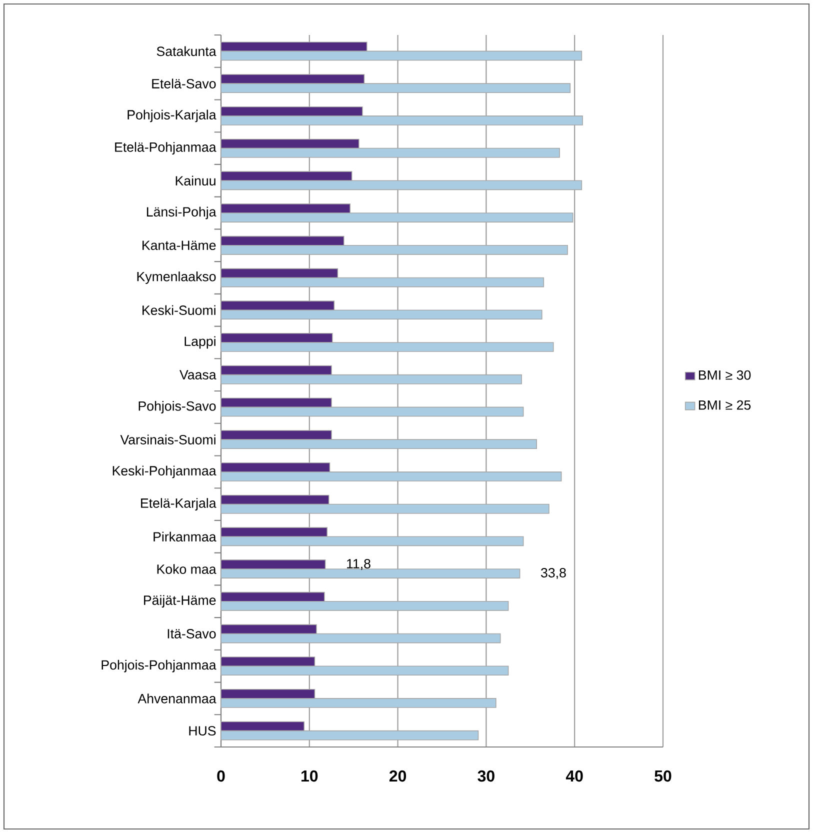 Image resolution: width=813 pixels, height=833 pixels. Describe the element at coordinates (177, 699) in the screenshot. I see `y-tick-label: Ahvenanmaa` at that location.